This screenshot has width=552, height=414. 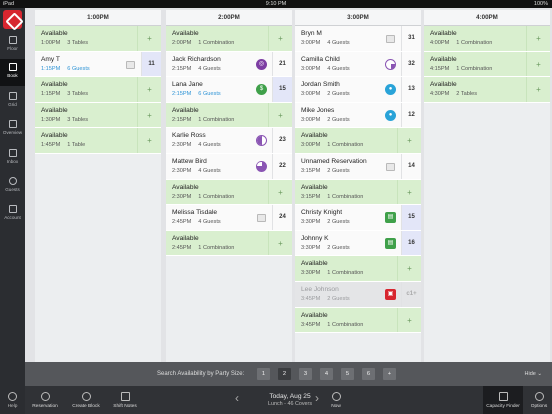 What do you see at coordinates (229, 39) in the screenshot?
I see `availability-slot: Available 2:00PM 1 Combination +` at bounding box center [229, 39].